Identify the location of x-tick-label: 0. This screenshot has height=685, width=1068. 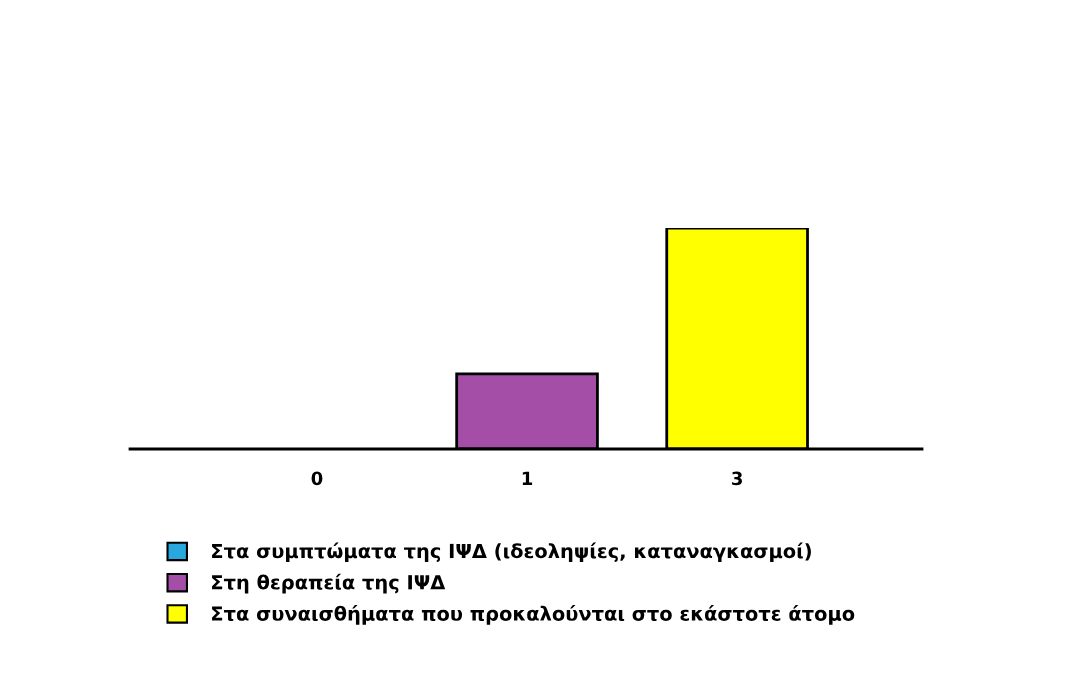
(317, 478).